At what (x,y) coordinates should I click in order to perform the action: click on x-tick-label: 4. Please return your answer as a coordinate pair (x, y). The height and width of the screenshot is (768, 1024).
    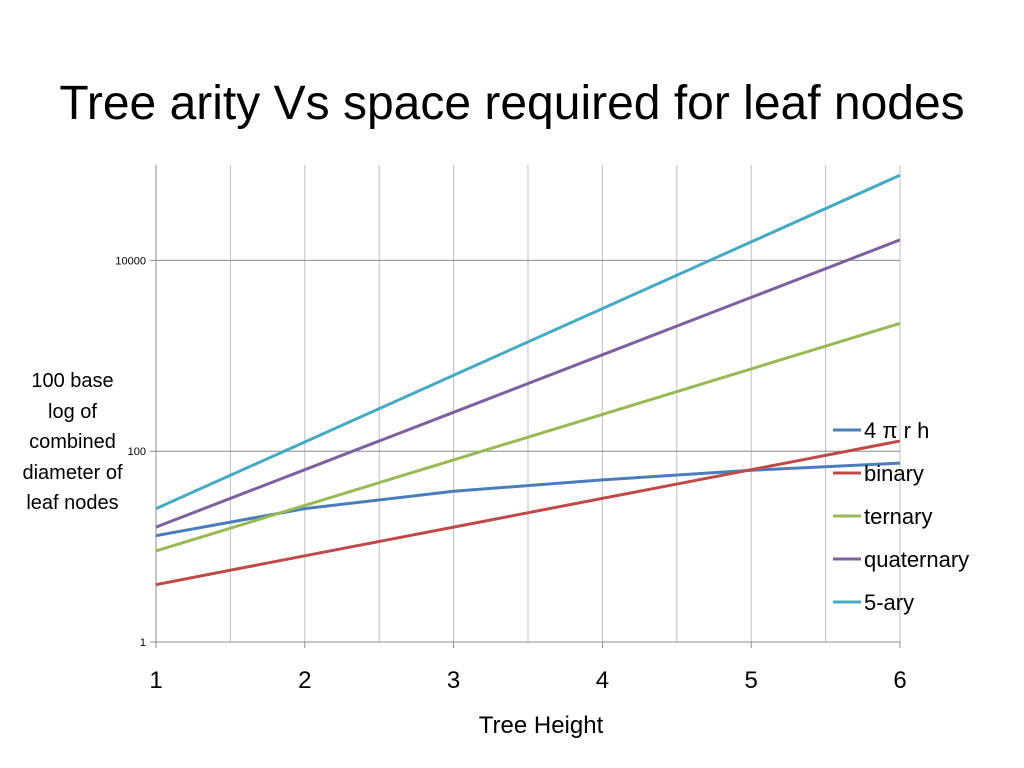
    Looking at the image, I should click on (602, 680).